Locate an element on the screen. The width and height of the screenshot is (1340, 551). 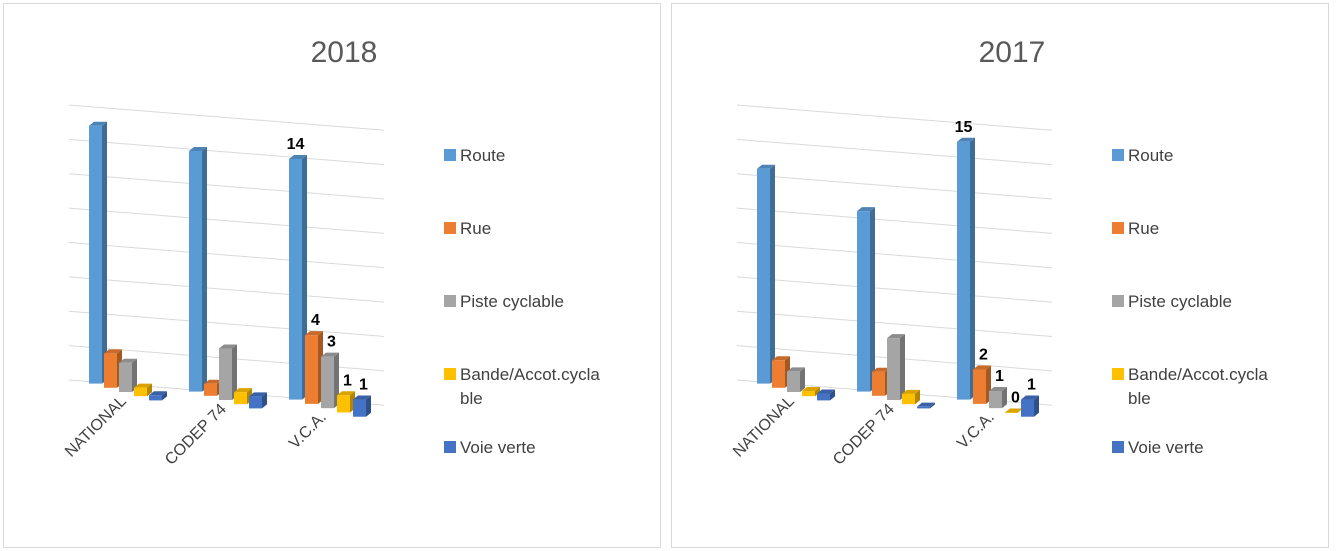
data-label: 4 is located at coordinates (315, 320).